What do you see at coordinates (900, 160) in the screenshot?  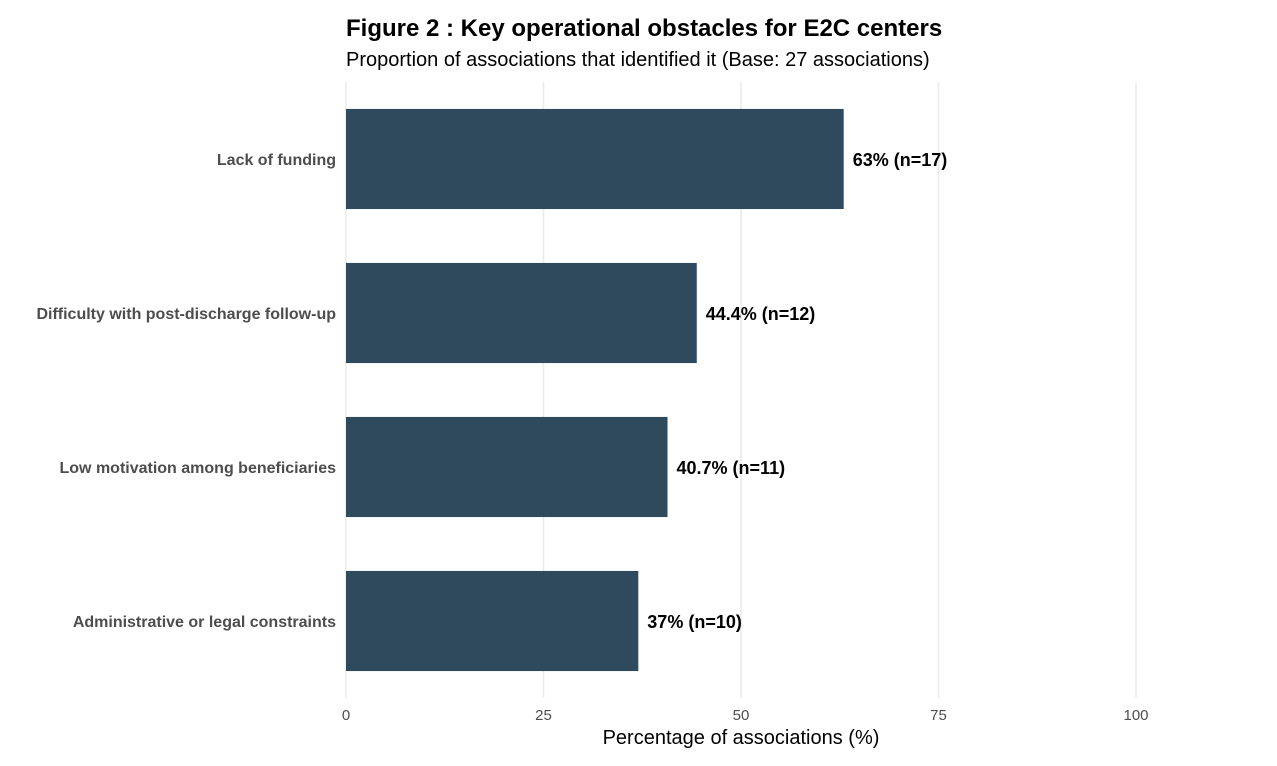 I see `data-label: 63% (n=17)` at bounding box center [900, 160].